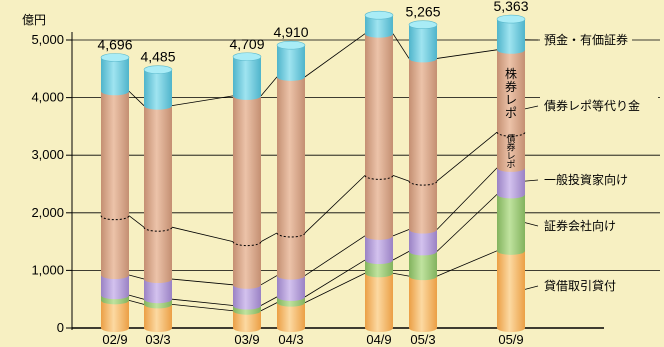  Describe the element at coordinates (246, 339) in the screenshot. I see `x-tick-label: 03/9` at that location.